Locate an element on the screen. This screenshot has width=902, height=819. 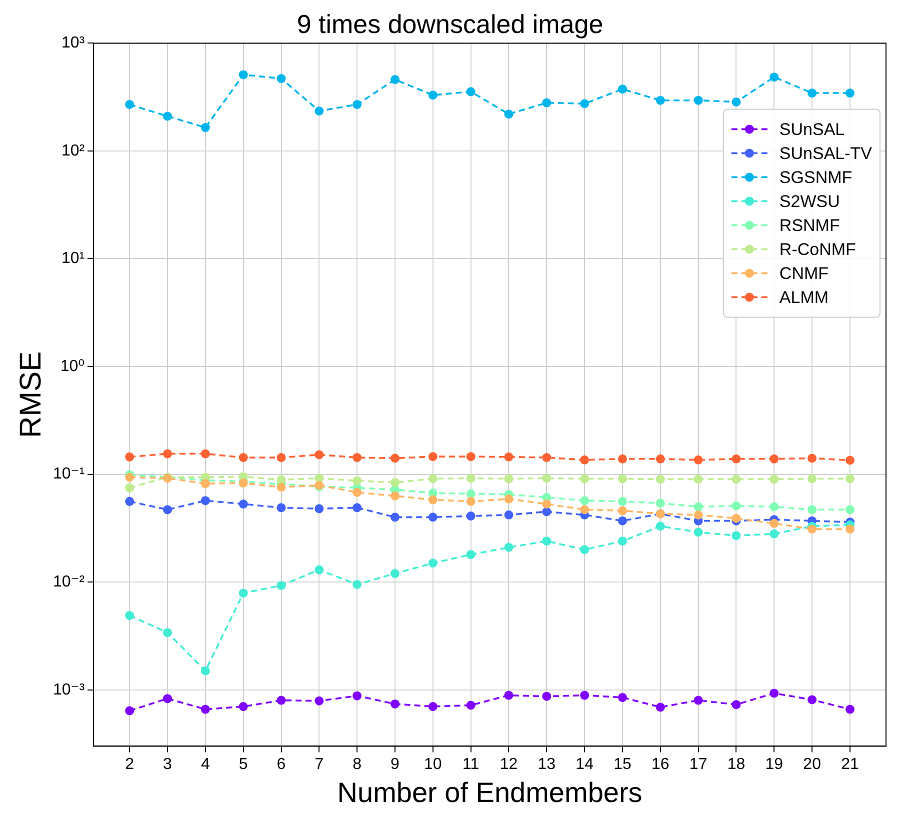
x-tick-label: 14 is located at coordinates (585, 765).